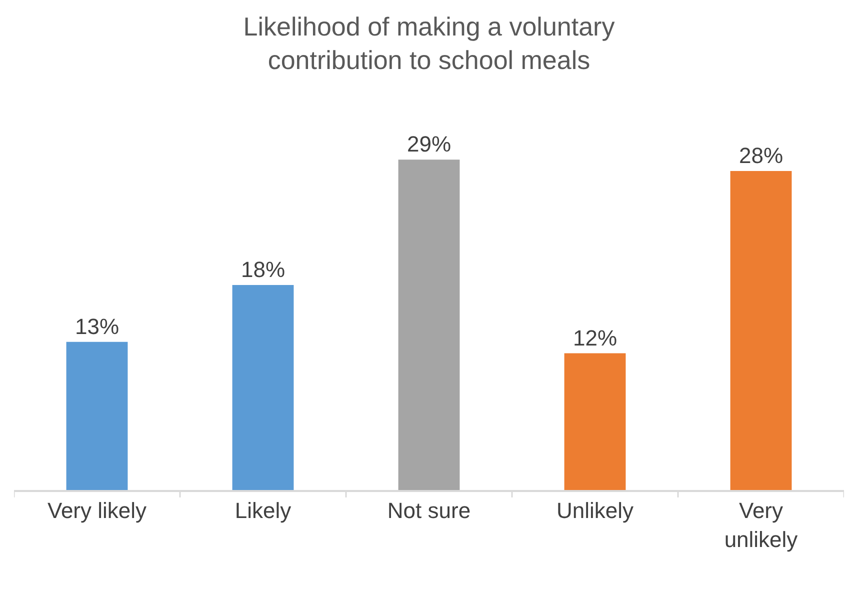 The height and width of the screenshot is (590, 858). Describe the element at coordinates (429, 43) in the screenshot. I see `chart-title: Likelihood of making a voluntary contribution to school meals` at that location.